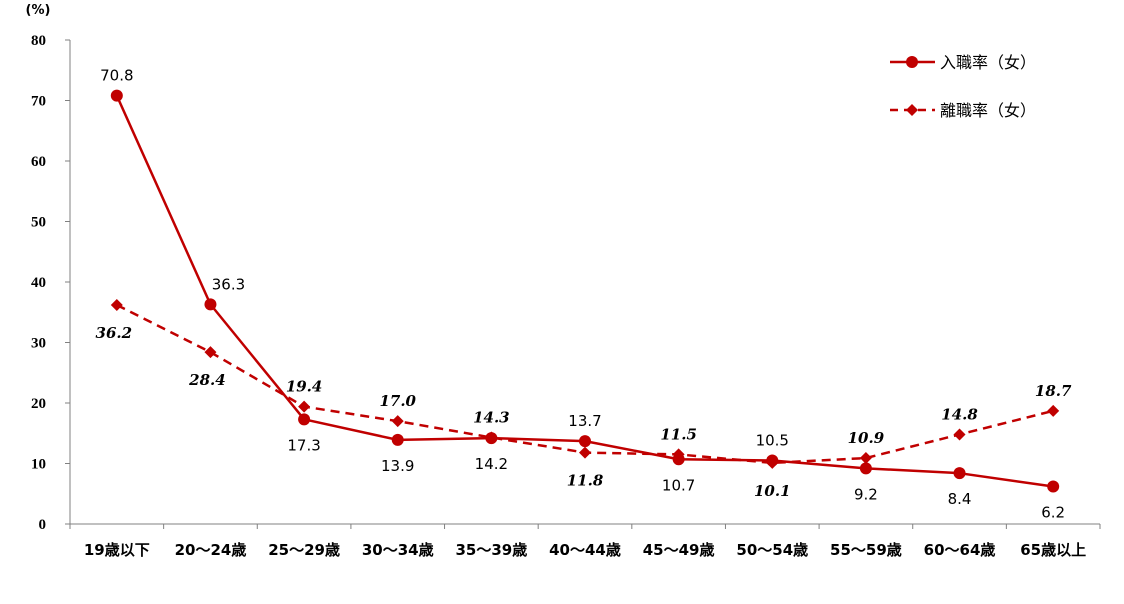 Image resolution: width=1124 pixels, height=604 pixels. I want to click on y-tick-label: 80, so click(38, 41).